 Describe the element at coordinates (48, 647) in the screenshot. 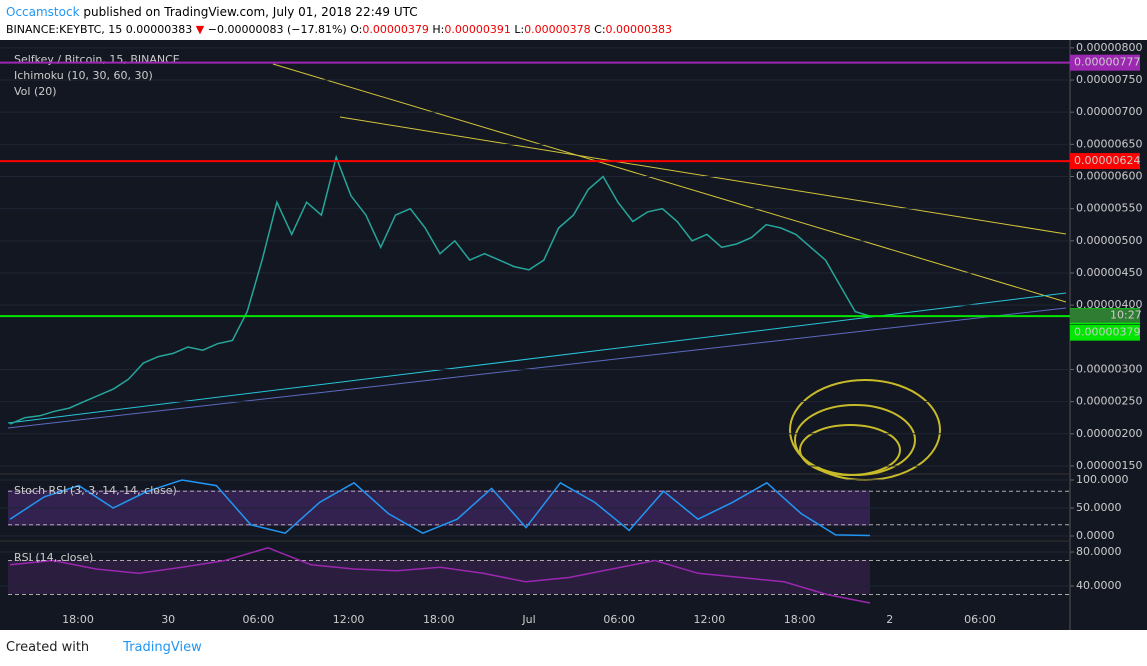

I see `created: Created with` at that location.